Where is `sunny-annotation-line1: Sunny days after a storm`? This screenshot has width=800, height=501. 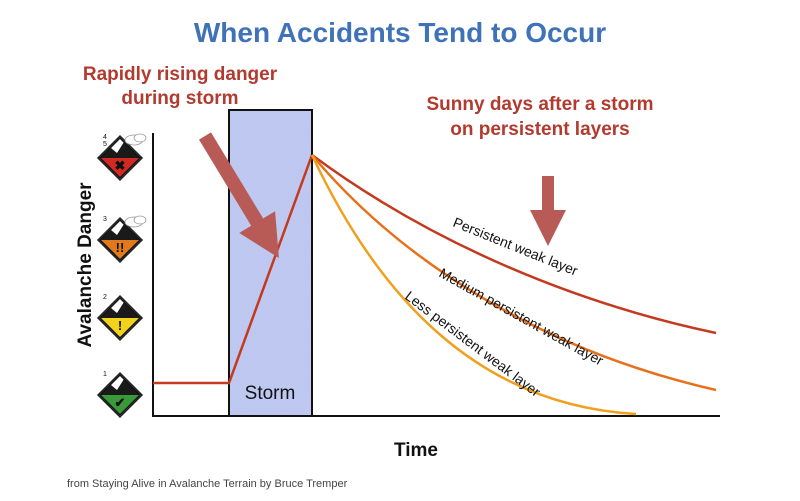 sunny-annotation-line1: Sunny days after a storm is located at coordinates (539, 104).